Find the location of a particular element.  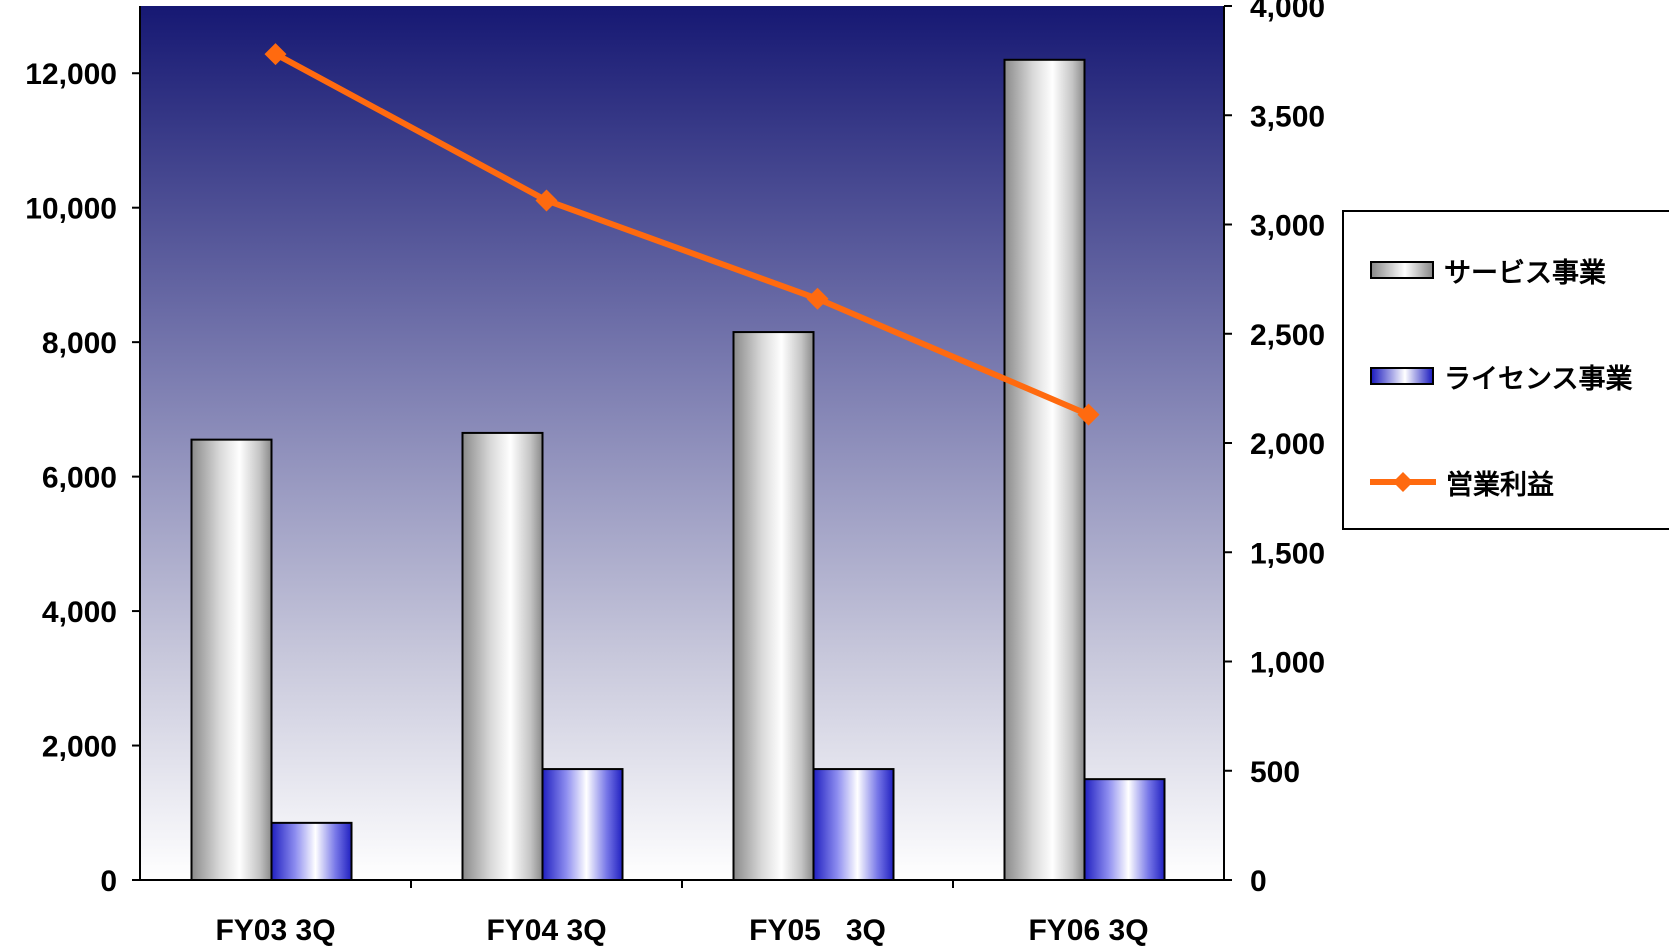

y-left-tick-label: 6,000 is located at coordinates (79, 478).